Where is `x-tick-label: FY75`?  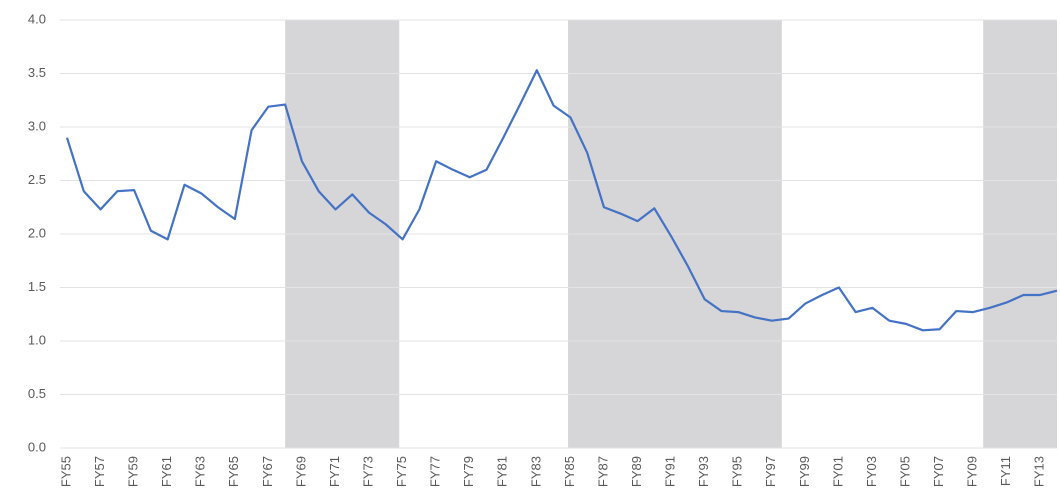 x-tick-label: FY75 is located at coordinates (401, 471).